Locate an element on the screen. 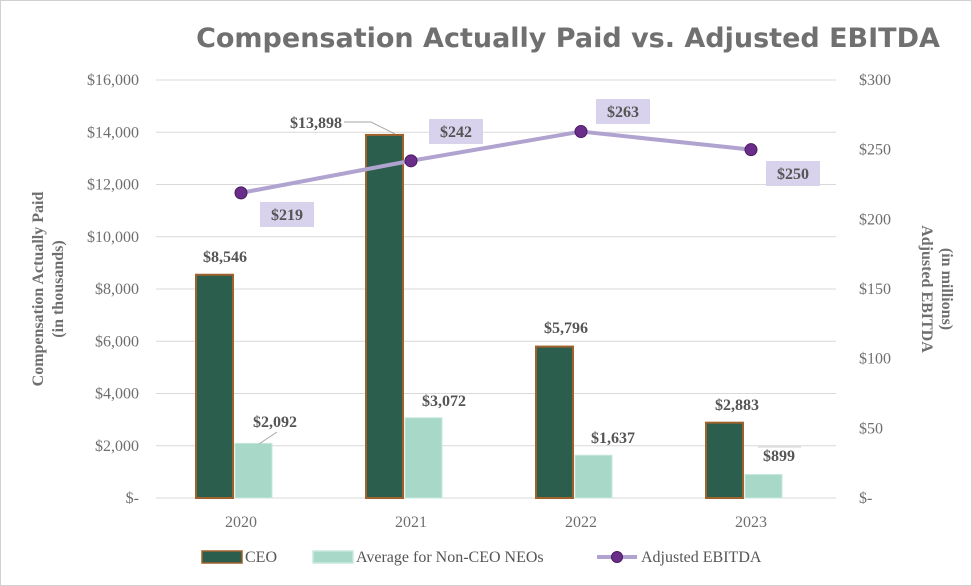 Image resolution: width=972 pixels, height=586 pixels. legend-marker-ebitda is located at coordinates (617, 557).